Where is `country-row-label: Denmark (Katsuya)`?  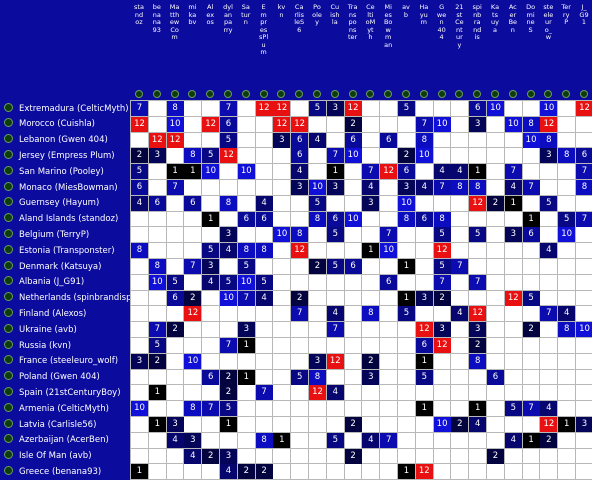
country-row-label: Denmark (Katsuya) is located at coordinates (65, 266).